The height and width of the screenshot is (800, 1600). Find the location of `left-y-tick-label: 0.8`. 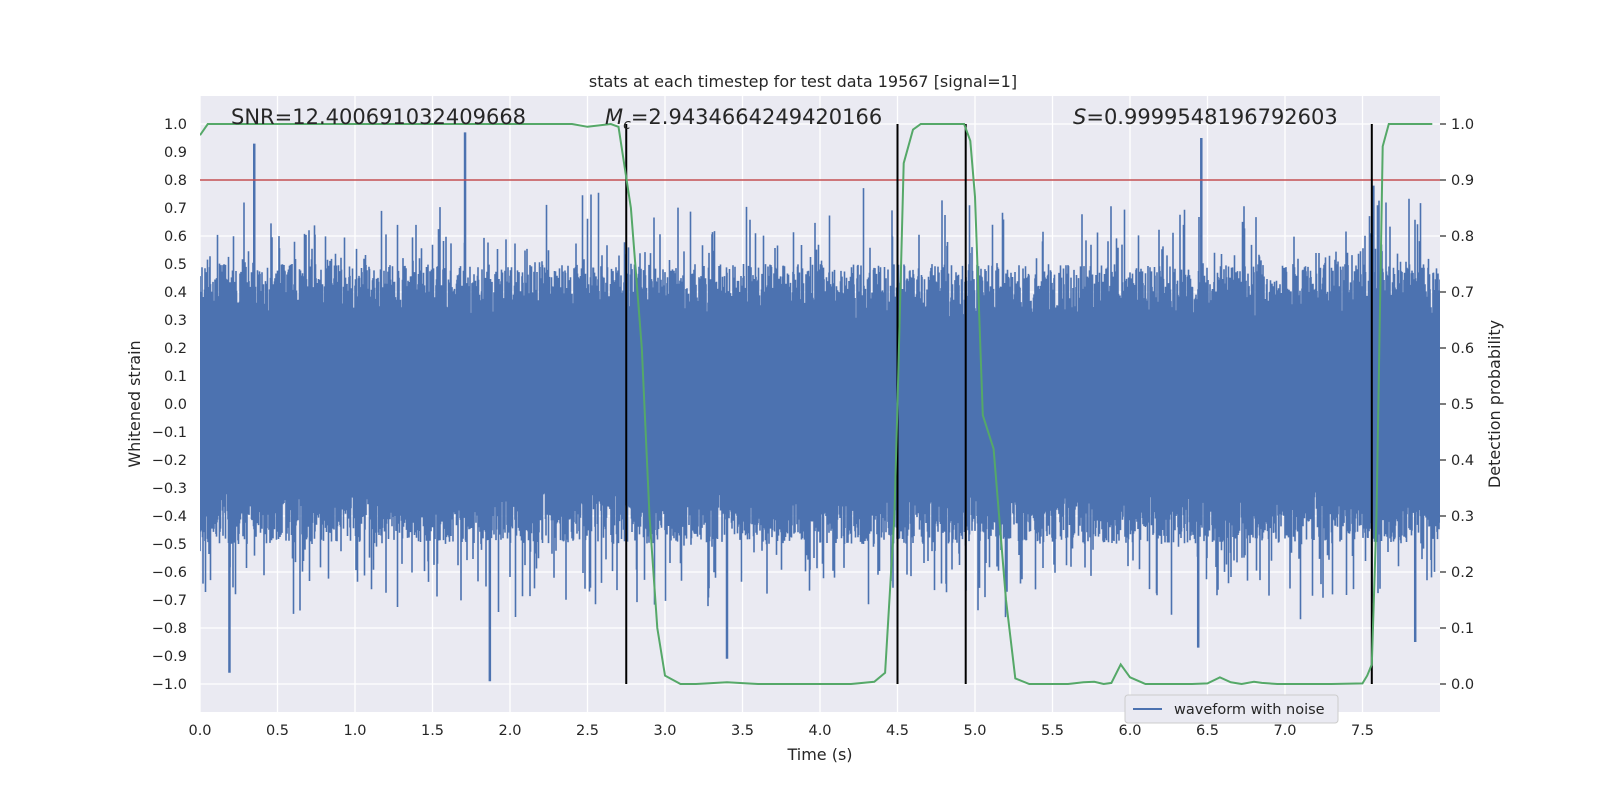

left-y-tick-label: 0.8 is located at coordinates (175, 181).